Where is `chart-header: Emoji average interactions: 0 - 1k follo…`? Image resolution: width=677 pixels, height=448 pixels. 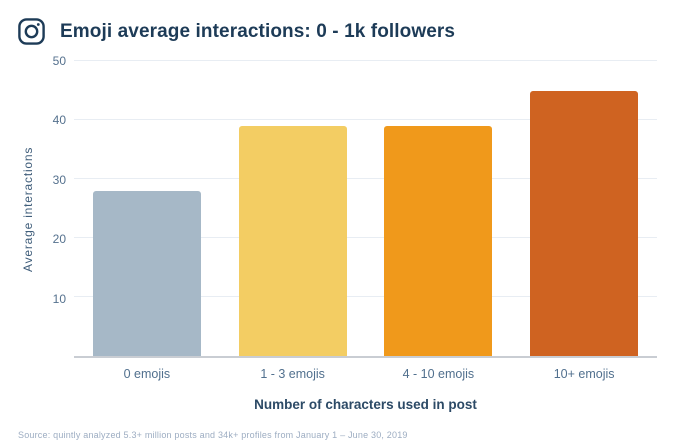
chart-header: Emoji average interactions: 0 - 1k follo… is located at coordinates (337, 31).